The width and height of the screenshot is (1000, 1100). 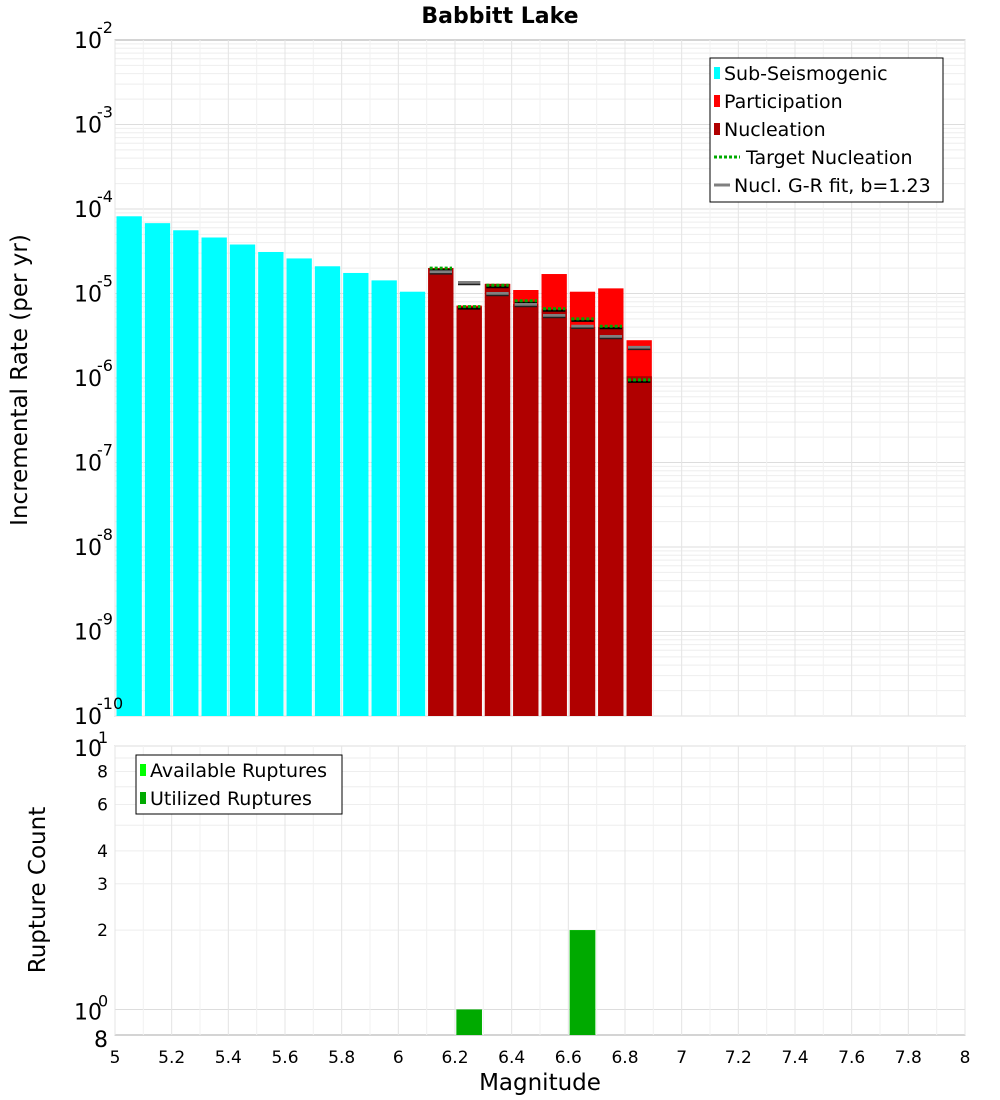 What do you see at coordinates (526, 982) in the screenshot?
I see `bottom-bars` at bounding box center [526, 982].